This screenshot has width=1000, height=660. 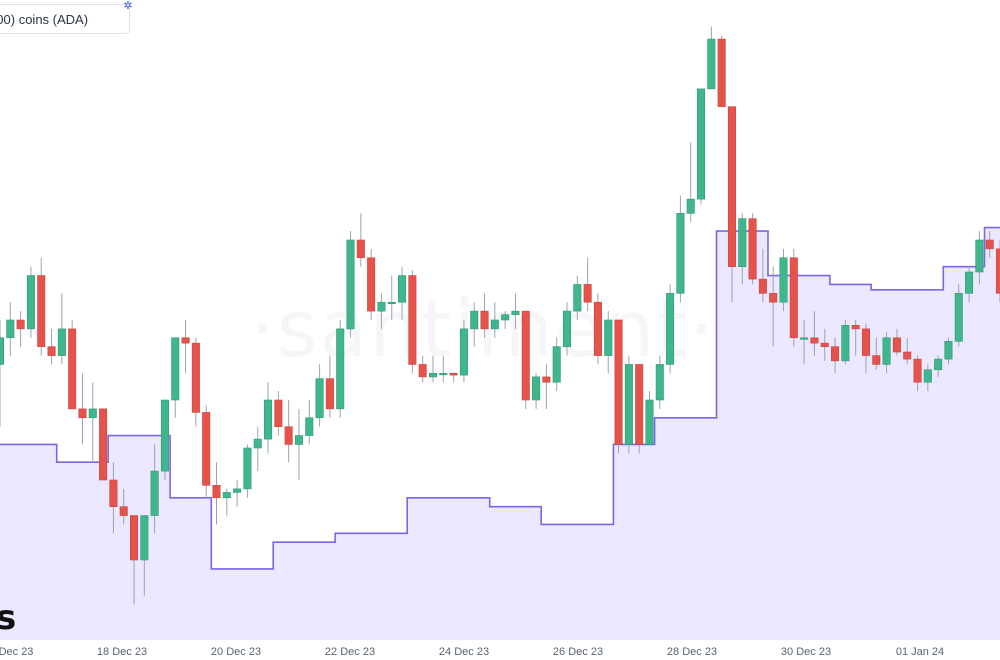 I want to click on x-tick-label: 18 Dec 23, so click(x=122, y=652).